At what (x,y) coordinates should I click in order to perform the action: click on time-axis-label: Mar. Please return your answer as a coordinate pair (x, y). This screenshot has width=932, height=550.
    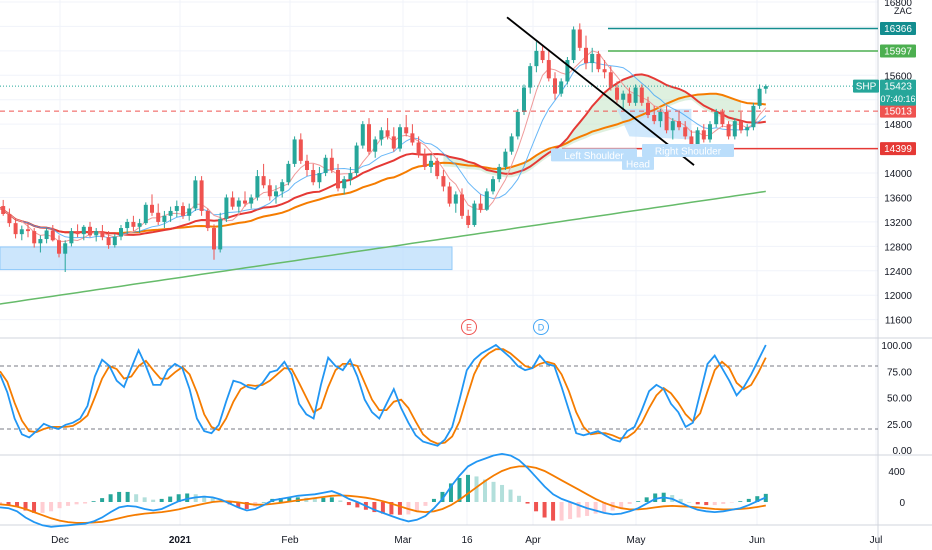
    Looking at the image, I should click on (403, 540).